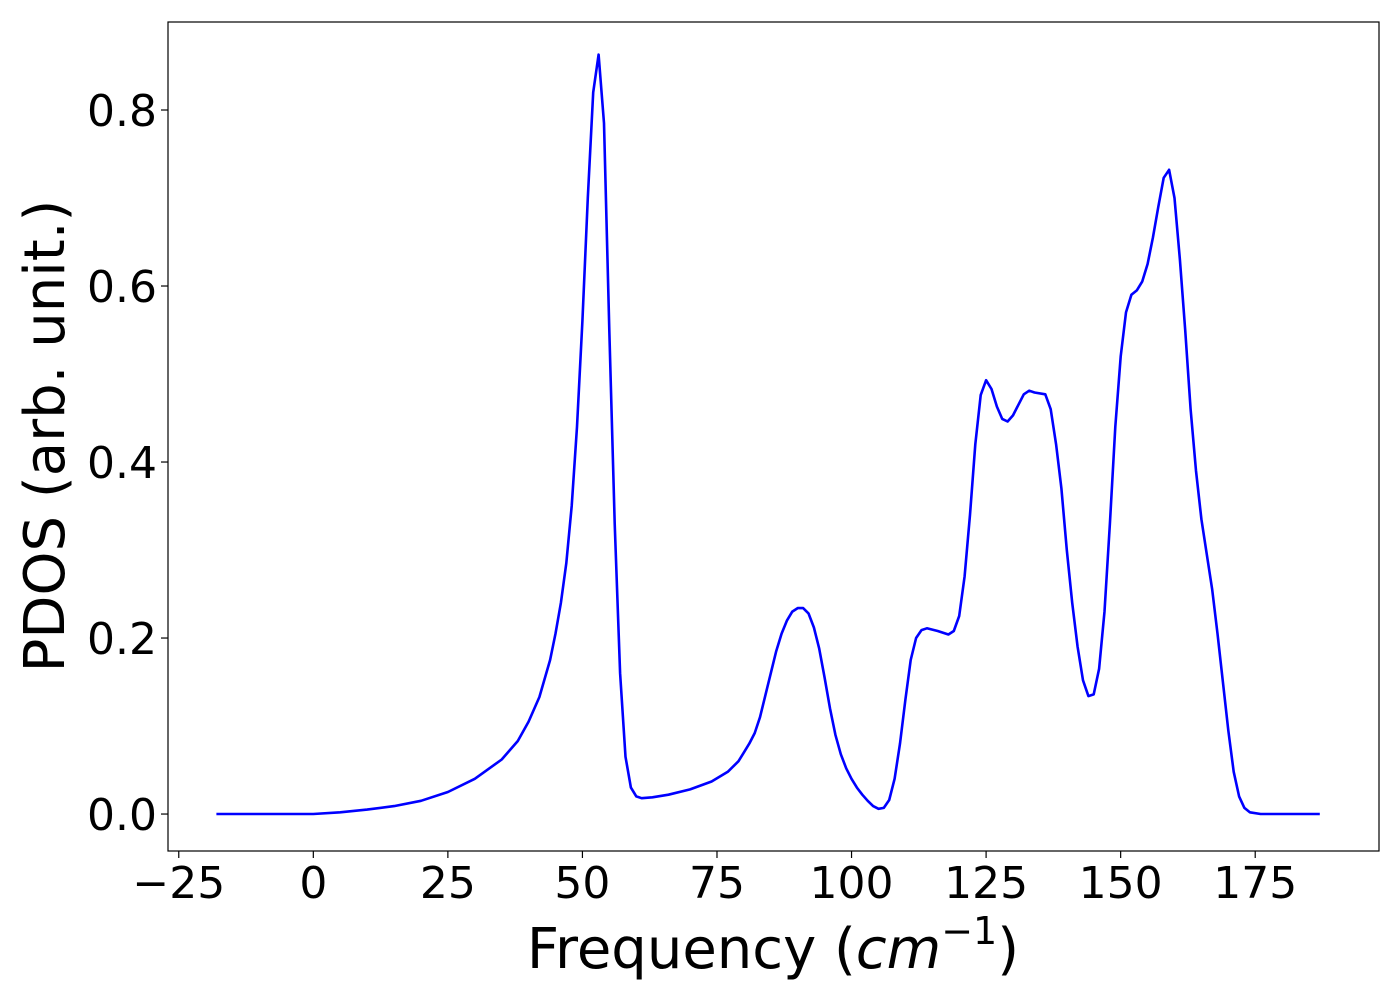 This screenshot has width=1400, height=1000. What do you see at coordinates (122, 639) in the screenshot?
I see `y-tick-label: 0.2` at bounding box center [122, 639].